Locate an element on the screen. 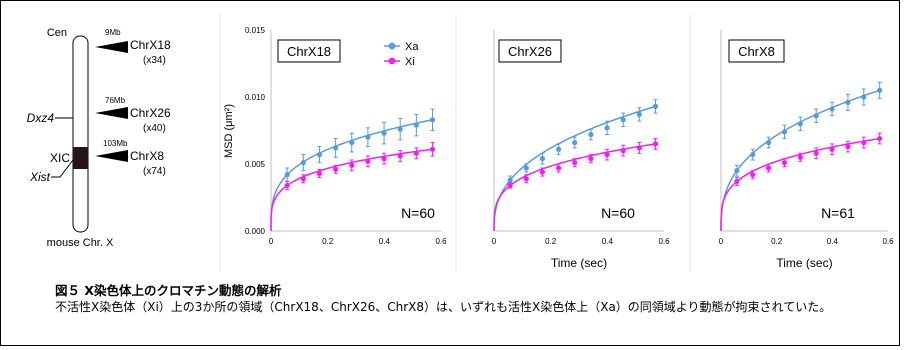  sample-size-label: N=61 is located at coordinates (838, 213).